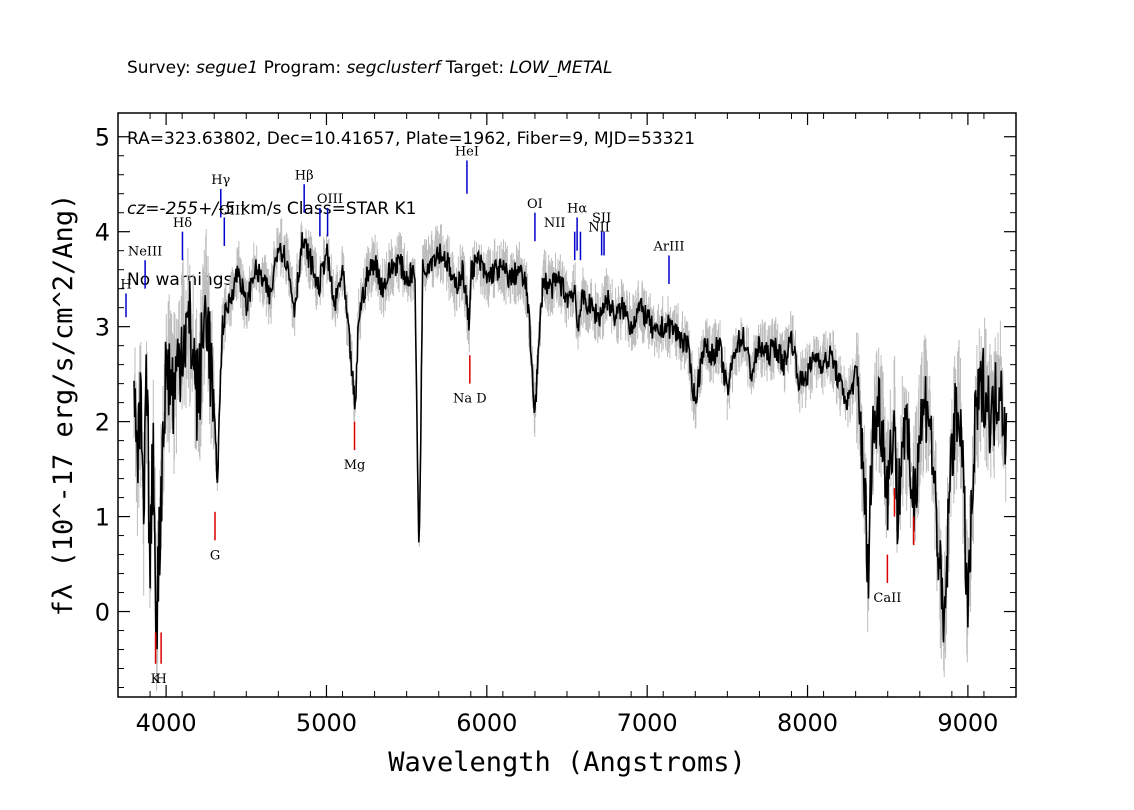 The height and width of the screenshot is (810, 1134). Describe the element at coordinates (555, 223) in the screenshot. I see `line-label-10: NII` at that location.